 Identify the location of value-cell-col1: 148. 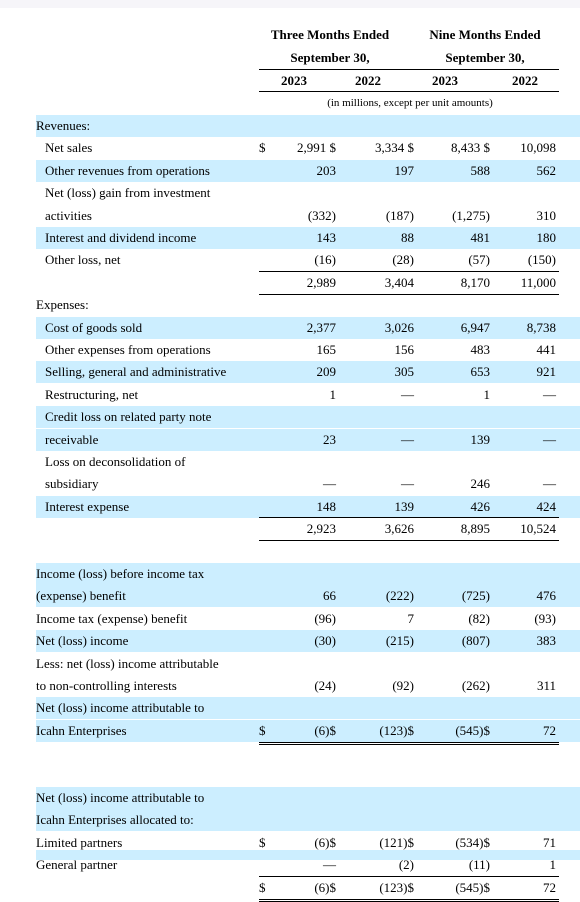
(326, 506).